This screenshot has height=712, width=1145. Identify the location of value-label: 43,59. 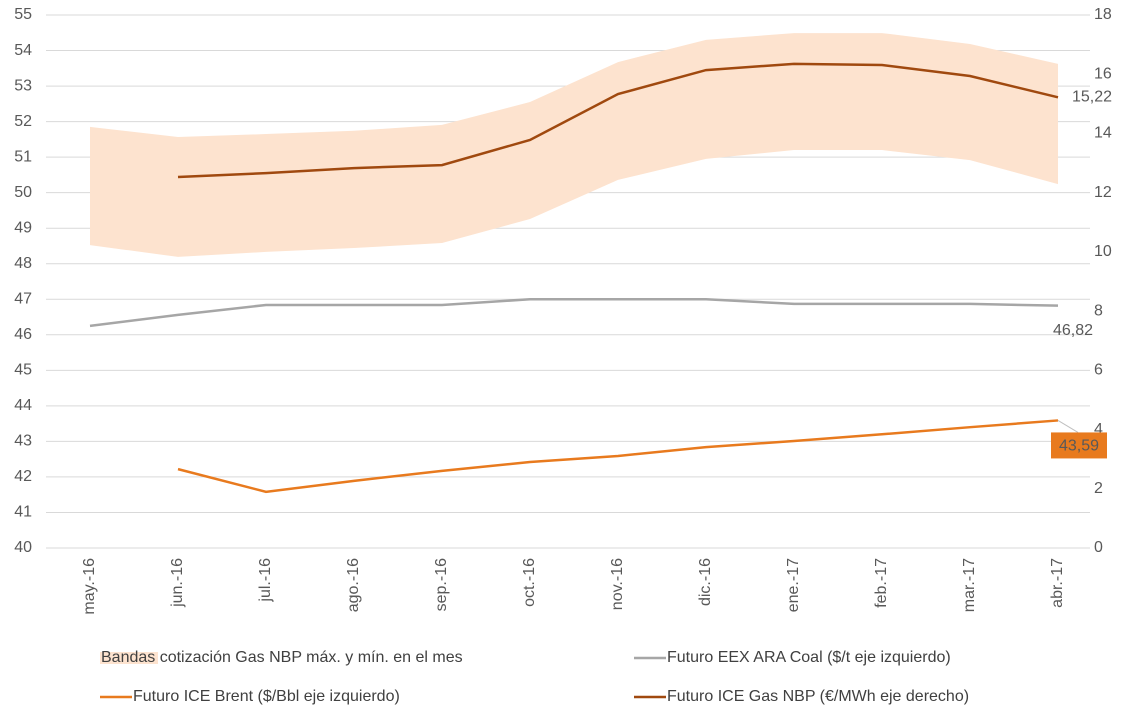
(1079, 446).